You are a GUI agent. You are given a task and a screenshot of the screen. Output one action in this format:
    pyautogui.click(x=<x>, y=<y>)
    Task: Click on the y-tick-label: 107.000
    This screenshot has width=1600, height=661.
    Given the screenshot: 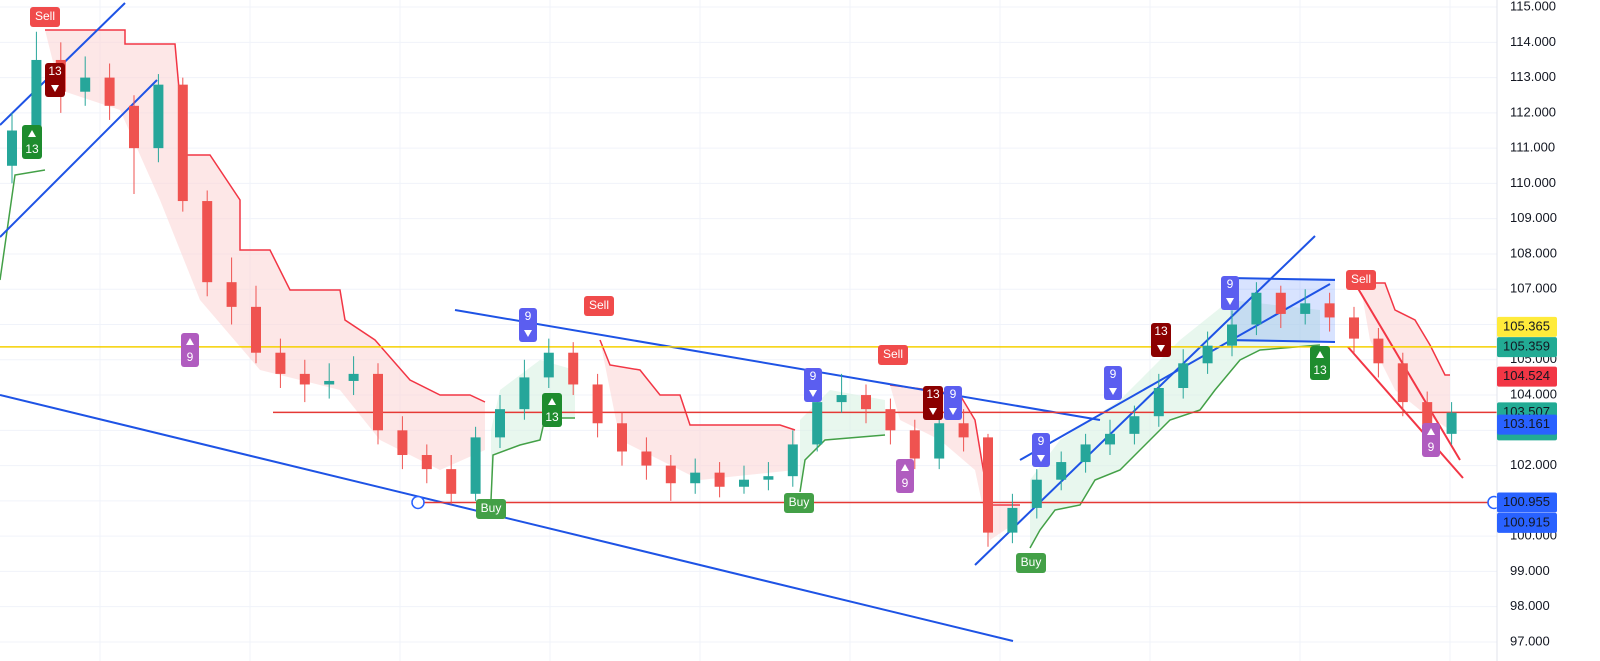 What is the action you would take?
    pyautogui.click(x=1533, y=288)
    